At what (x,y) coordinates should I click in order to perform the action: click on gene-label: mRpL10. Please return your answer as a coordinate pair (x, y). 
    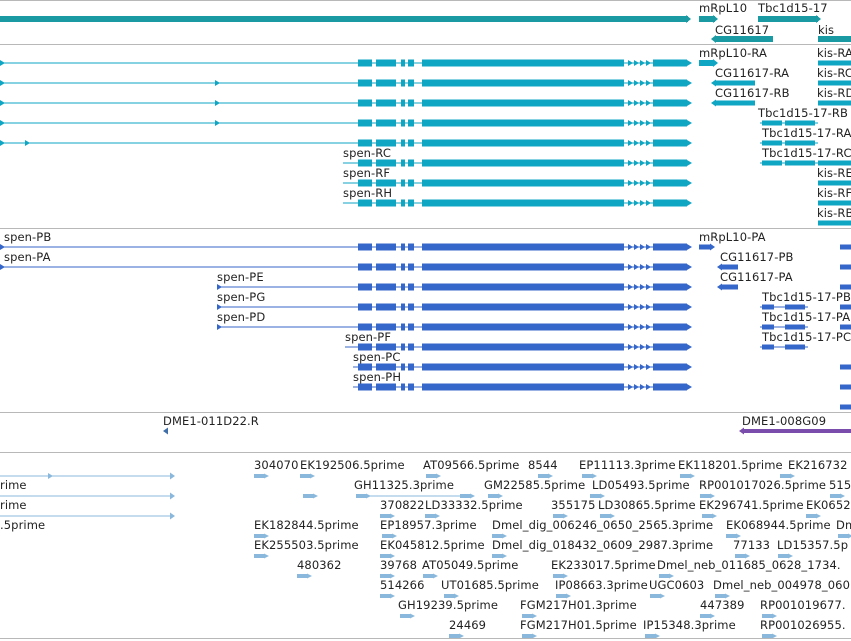
    Looking at the image, I should click on (723, 8).